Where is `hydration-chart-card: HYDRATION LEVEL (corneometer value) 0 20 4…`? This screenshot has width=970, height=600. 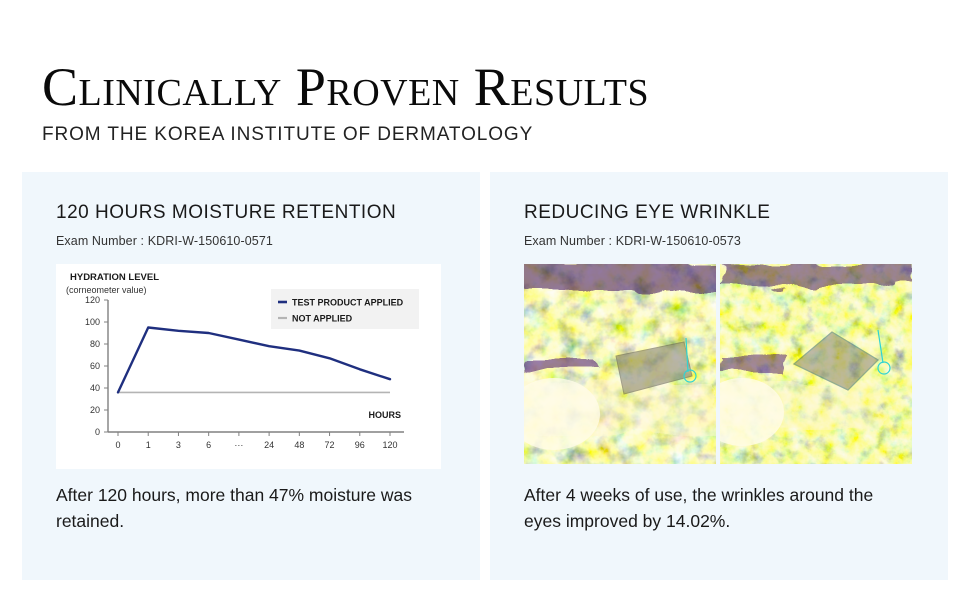 hydration-chart-card: HYDRATION LEVEL (corneometer value) 0 20 4… is located at coordinates (248, 366).